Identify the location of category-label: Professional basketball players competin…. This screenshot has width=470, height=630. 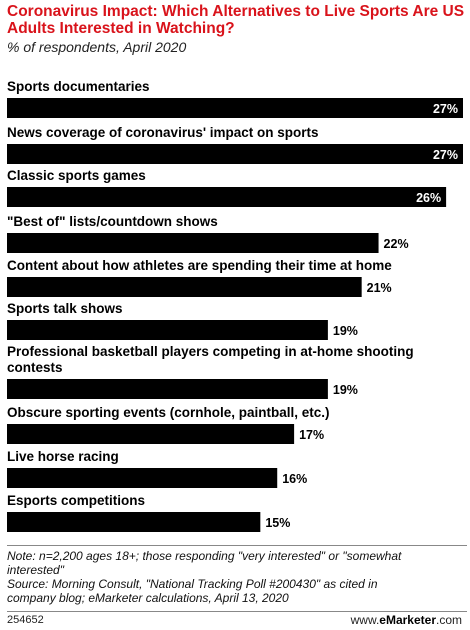
(210, 351).